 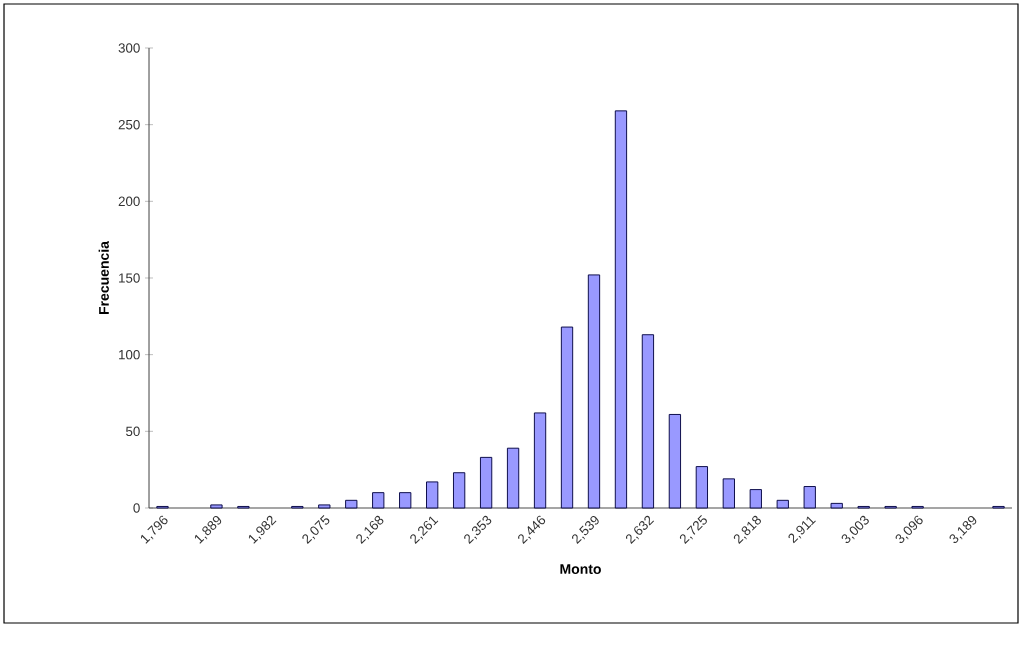 I want to click on y-tick-label: 200, so click(x=129, y=201).